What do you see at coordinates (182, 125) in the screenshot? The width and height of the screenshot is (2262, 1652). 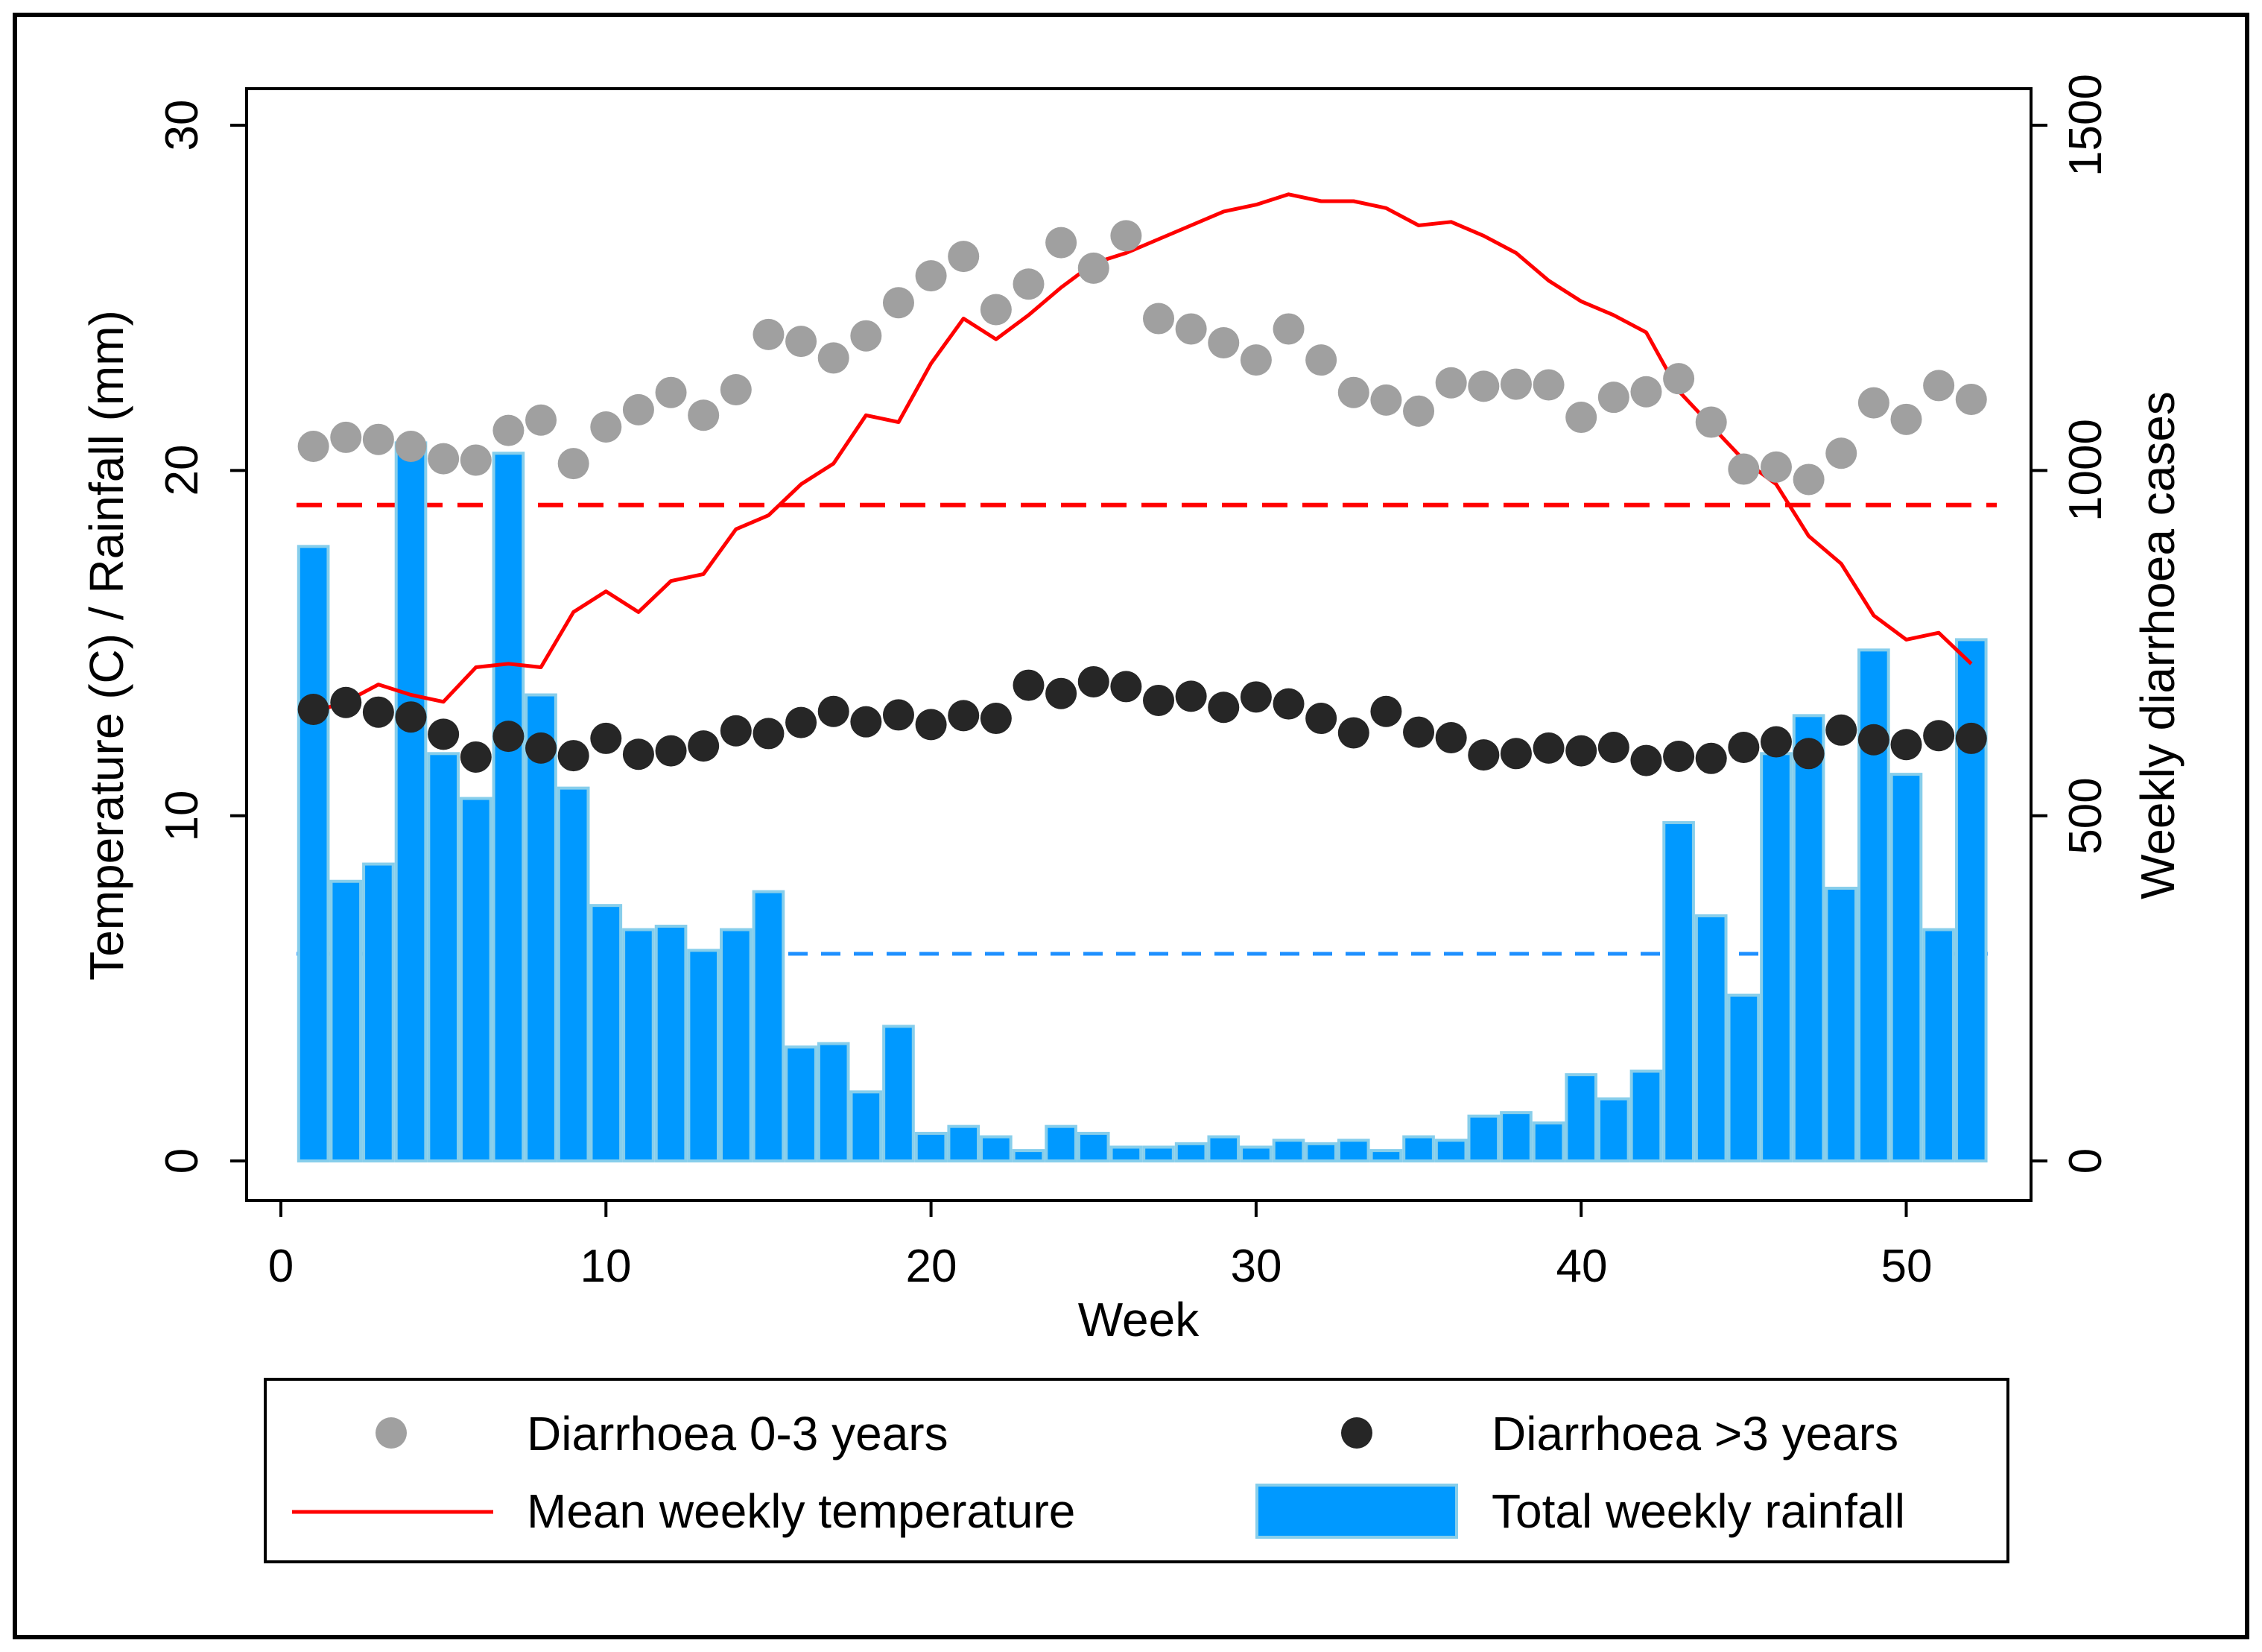 I see `y-tick-label: 30` at bounding box center [182, 125].